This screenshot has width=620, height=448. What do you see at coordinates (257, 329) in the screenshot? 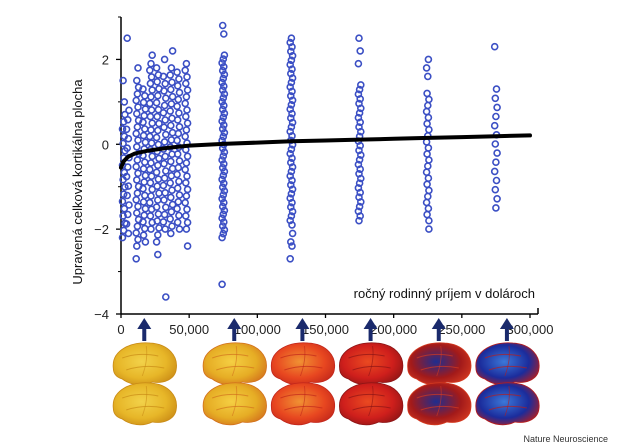
I see `x-tick-label: 100,000` at bounding box center [257, 329].